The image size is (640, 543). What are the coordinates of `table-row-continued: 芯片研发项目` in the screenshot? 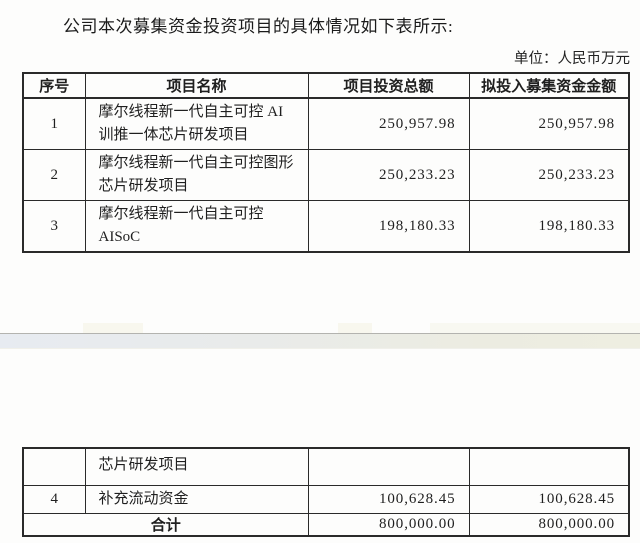 It's located at (326, 466).